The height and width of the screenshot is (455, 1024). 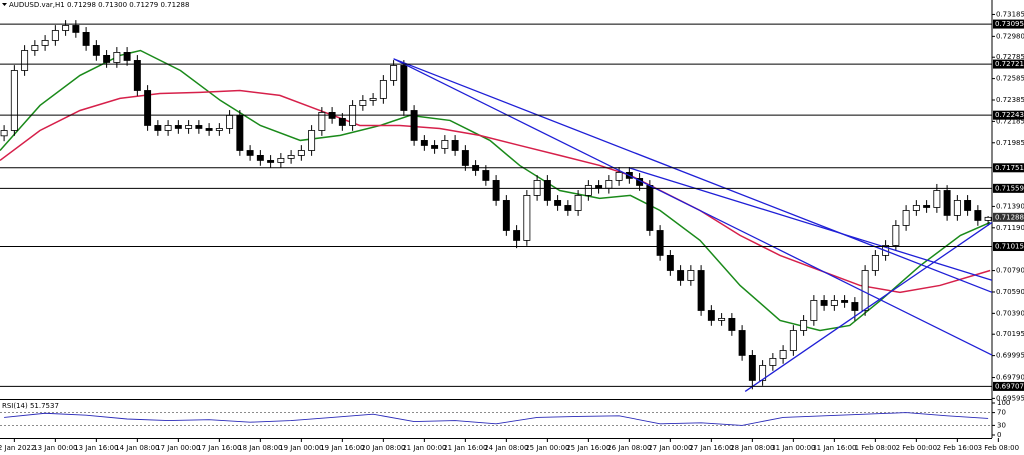 I want to click on y-tick-label: 0.70195, so click(x=1010, y=334).